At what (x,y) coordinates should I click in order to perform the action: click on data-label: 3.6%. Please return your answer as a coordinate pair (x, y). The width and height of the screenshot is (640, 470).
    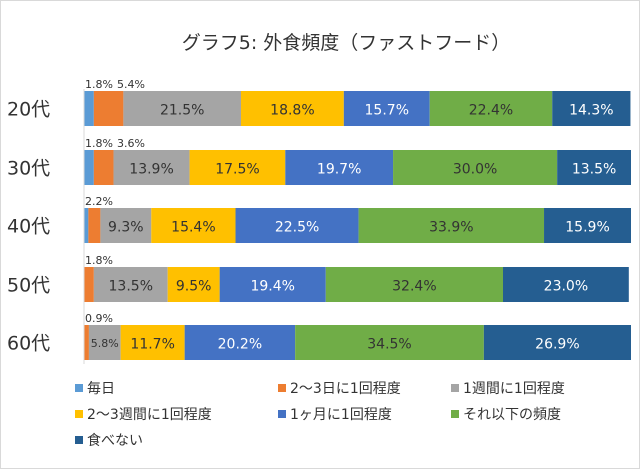
    Looking at the image, I should click on (131, 143).